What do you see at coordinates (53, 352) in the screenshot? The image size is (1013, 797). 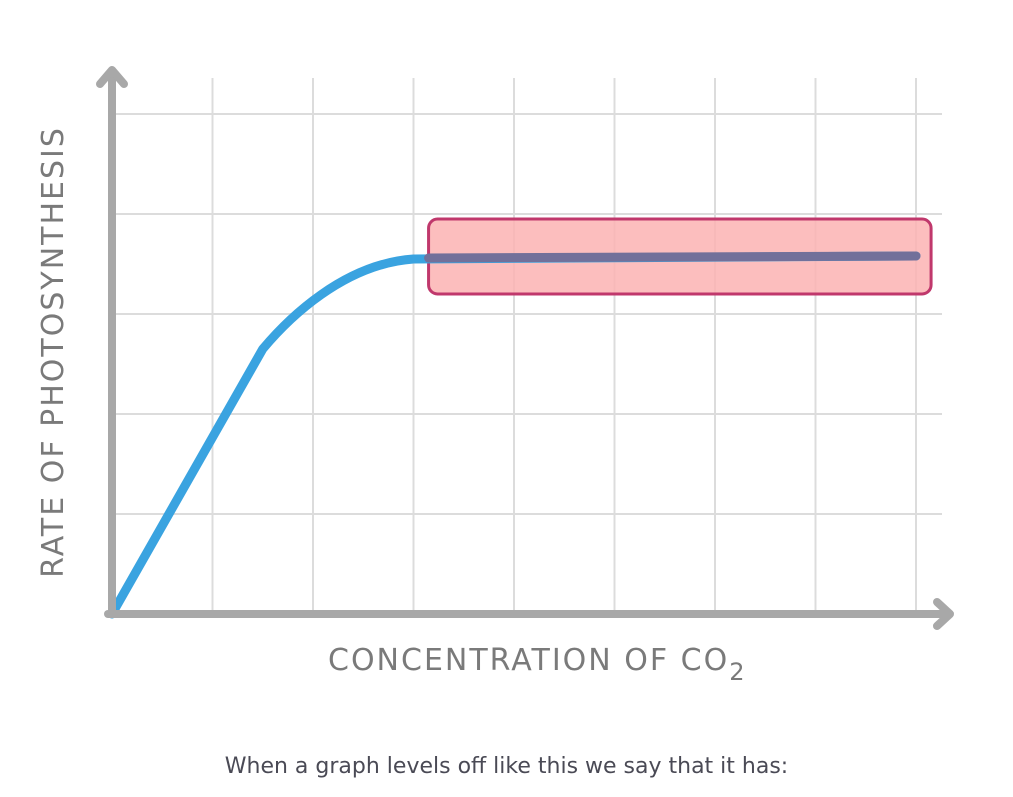 I see `y-axis-label: RATE OF PHOTOSYNTHESIS` at bounding box center [53, 352].